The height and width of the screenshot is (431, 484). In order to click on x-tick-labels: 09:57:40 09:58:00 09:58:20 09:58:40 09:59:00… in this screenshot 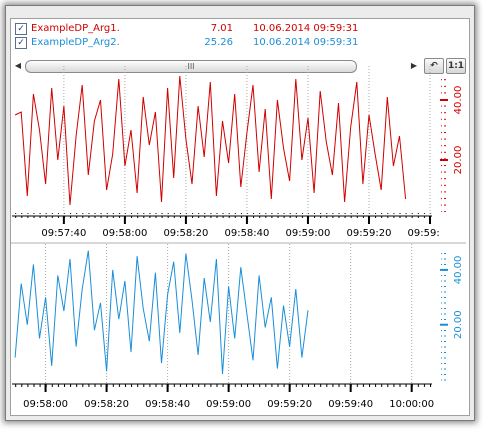, I will do `click(247, 233)`.